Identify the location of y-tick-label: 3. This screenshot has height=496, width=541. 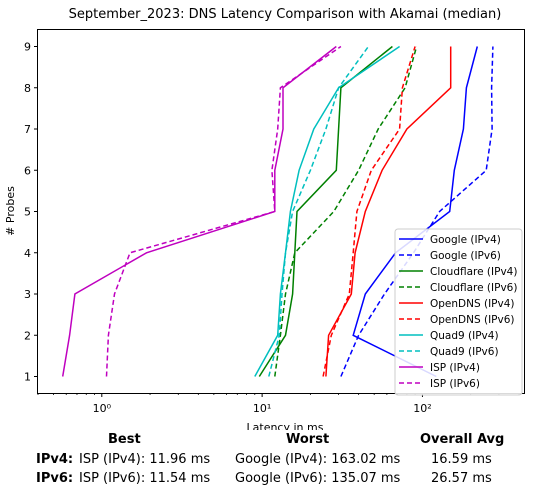
(27, 294).